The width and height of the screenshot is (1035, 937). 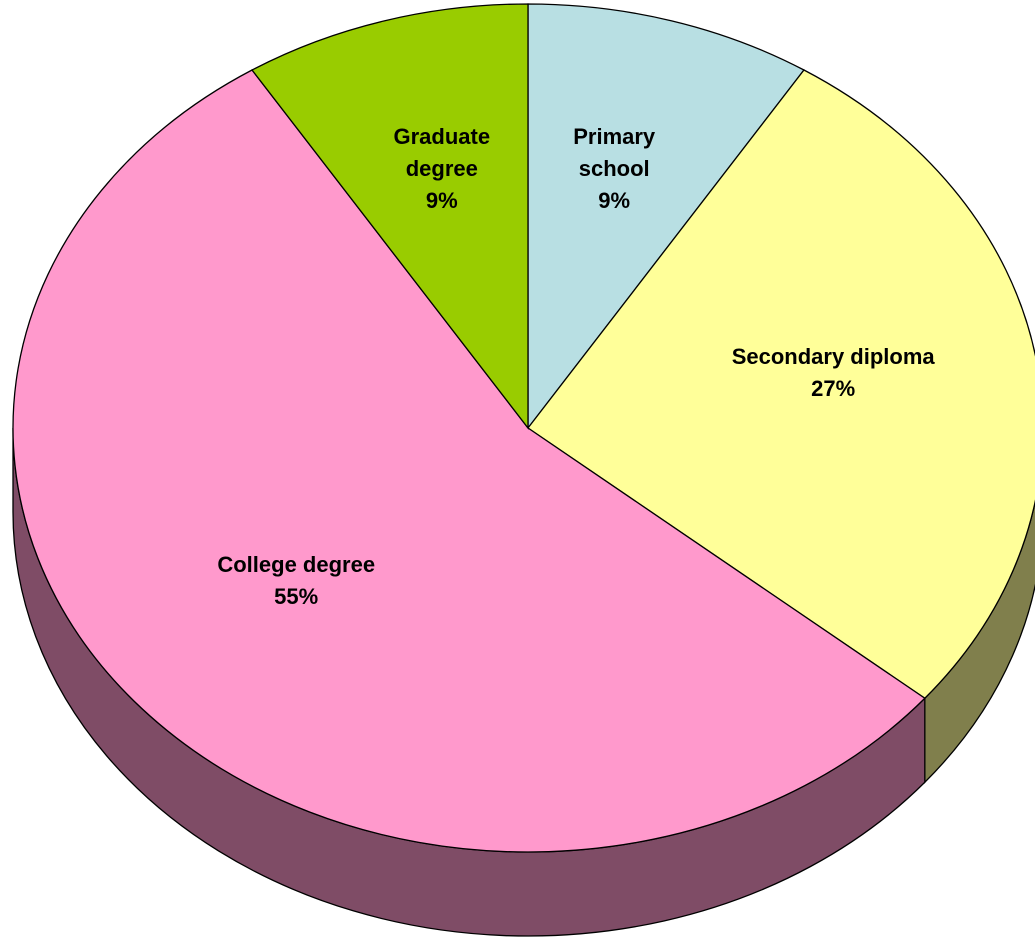 I want to click on data-label-box: Graduate degree 9%, so click(x=442, y=169).